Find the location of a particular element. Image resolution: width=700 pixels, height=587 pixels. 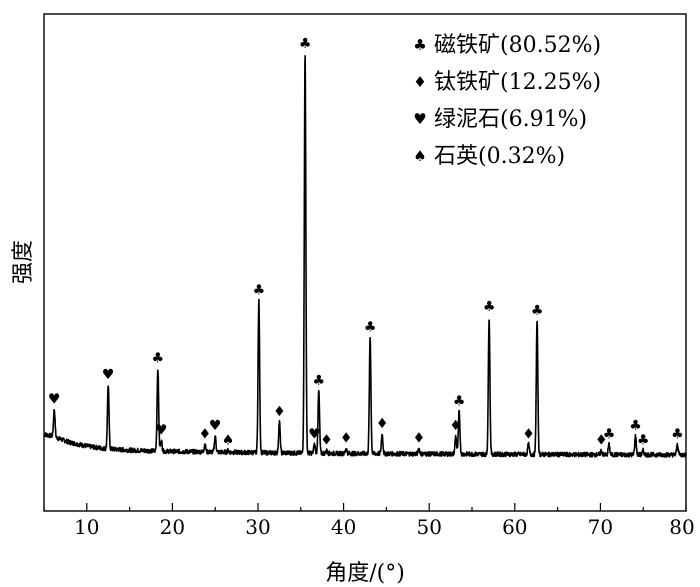

x-tick-label: 80 is located at coordinates (681, 527).